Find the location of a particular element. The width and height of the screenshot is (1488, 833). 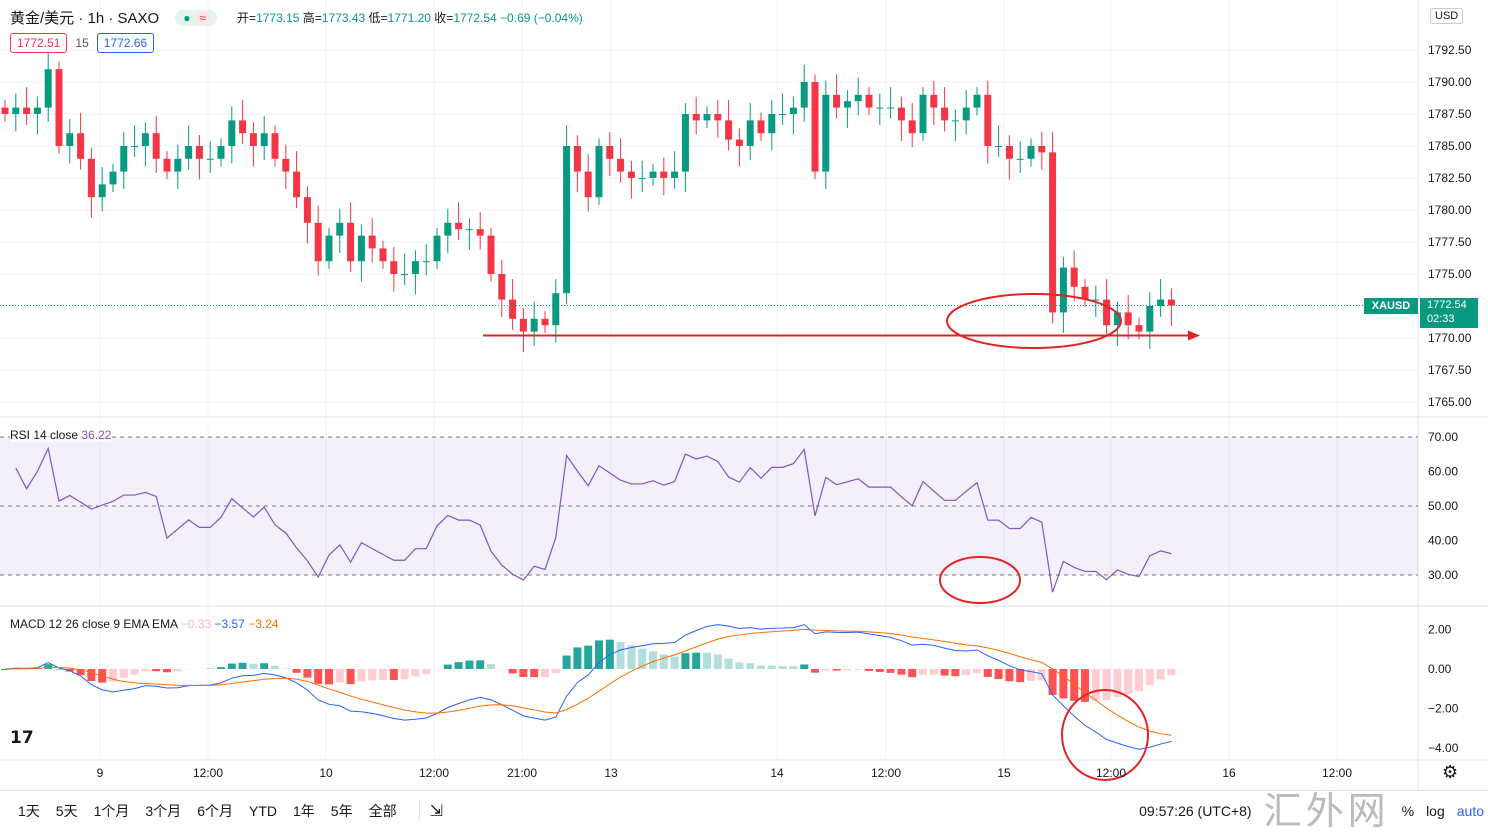

range-3: 3个月 is located at coordinates (163, 811).